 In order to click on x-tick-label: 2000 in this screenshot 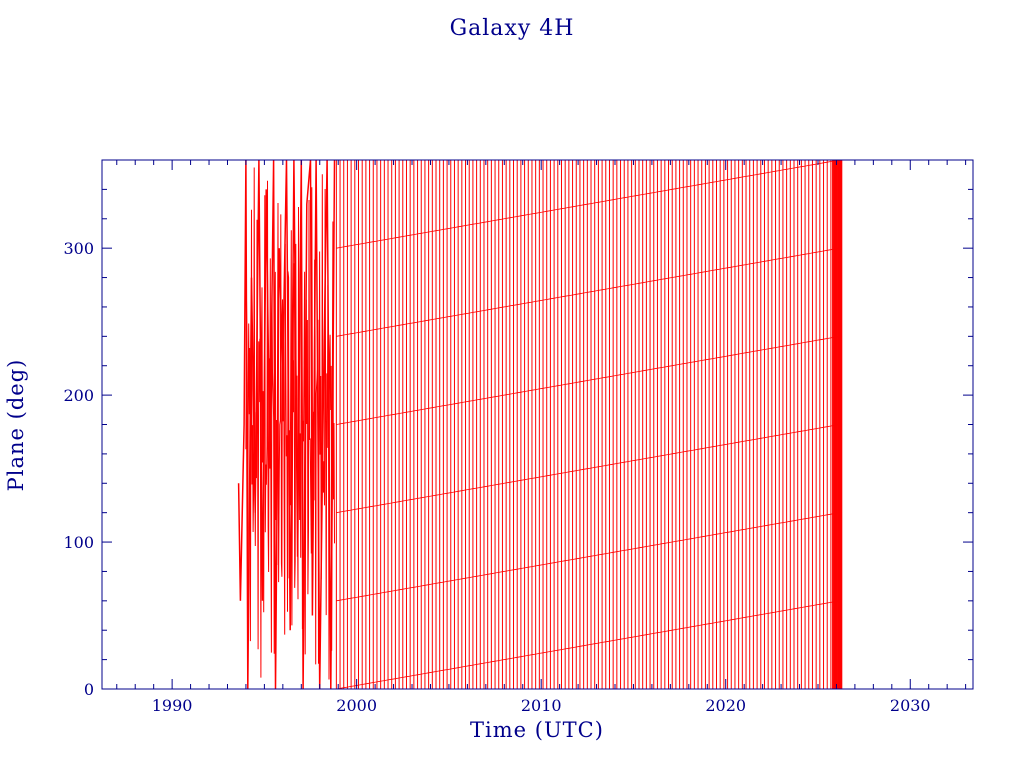, I will do `click(356, 705)`.